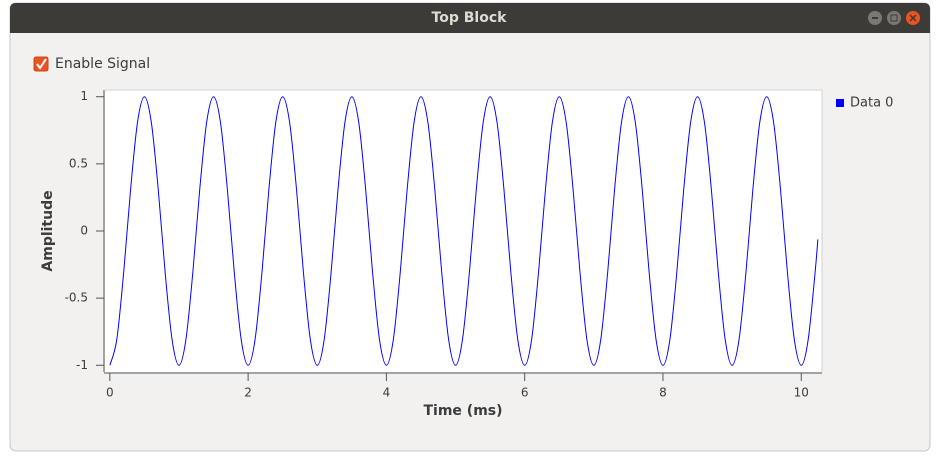 This screenshot has width=943, height=461. What do you see at coordinates (48, 230) in the screenshot?
I see `y-axis-label: Amplitude` at bounding box center [48, 230].